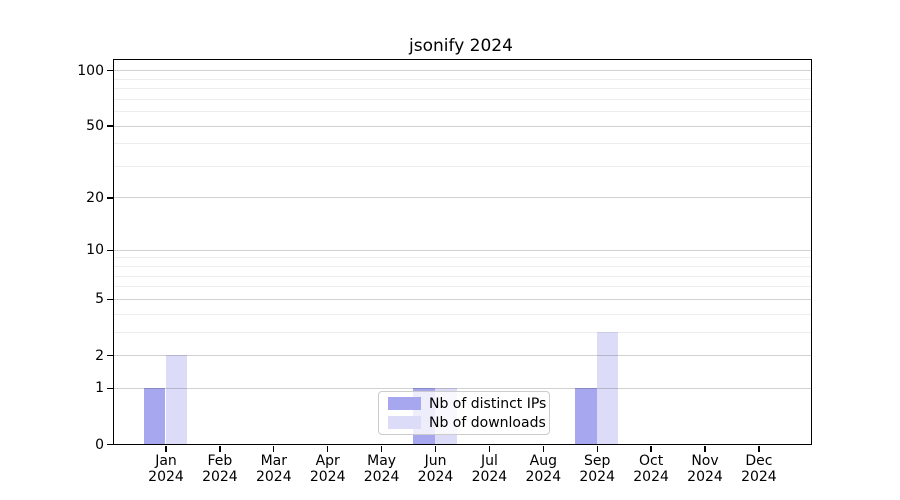 This screenshot has height=500, width=900. What do you see at coordinates (597, 469) in the screenshot?
I see `x-tick-label: Sep 2024` at bounding box center [597, 469].